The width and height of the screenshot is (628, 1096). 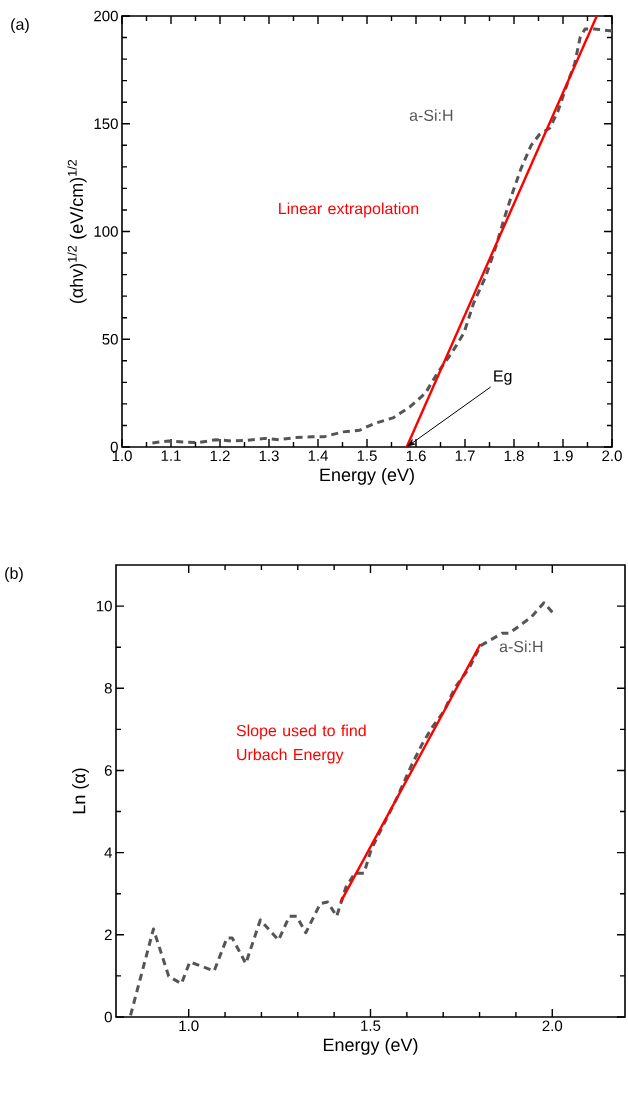 What do you see at coordinates (108, 1017) in the screenshot?
I see `y-tick-label: 0` at bounding box center [108, 1017].